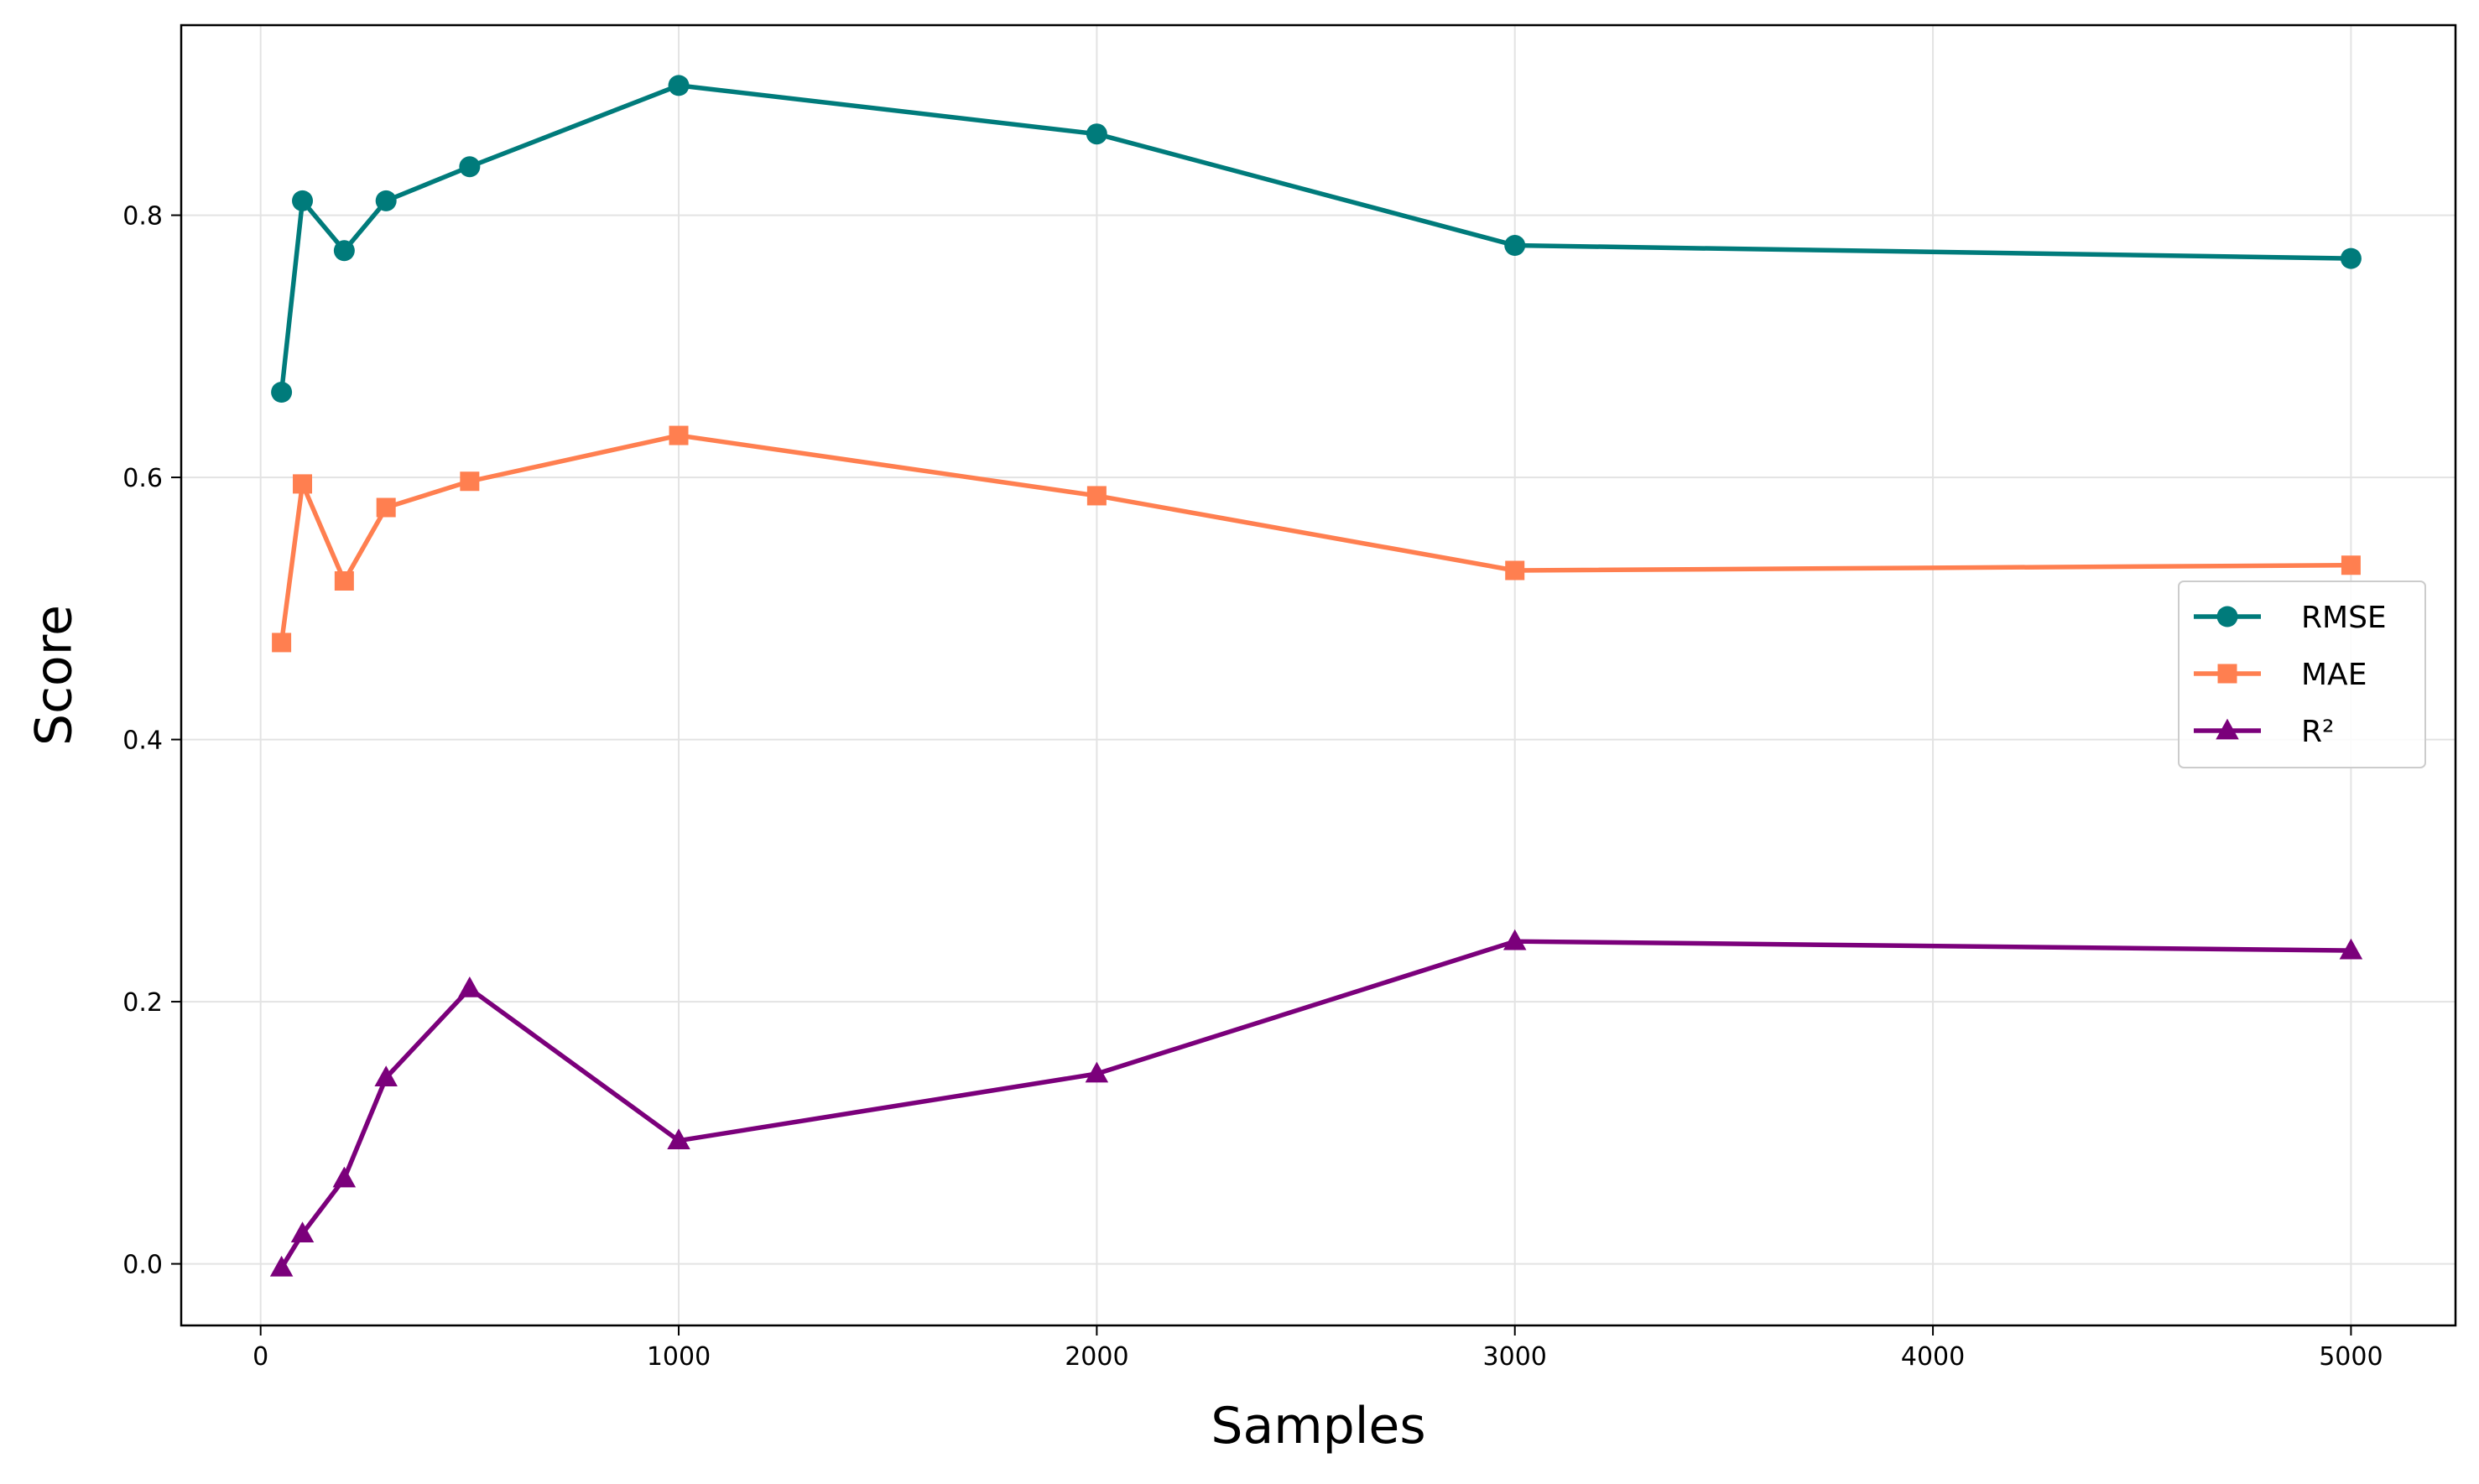 The width and height of the screenshot is (2479, 1484). I want to click on series-line, so click(1315, 538).